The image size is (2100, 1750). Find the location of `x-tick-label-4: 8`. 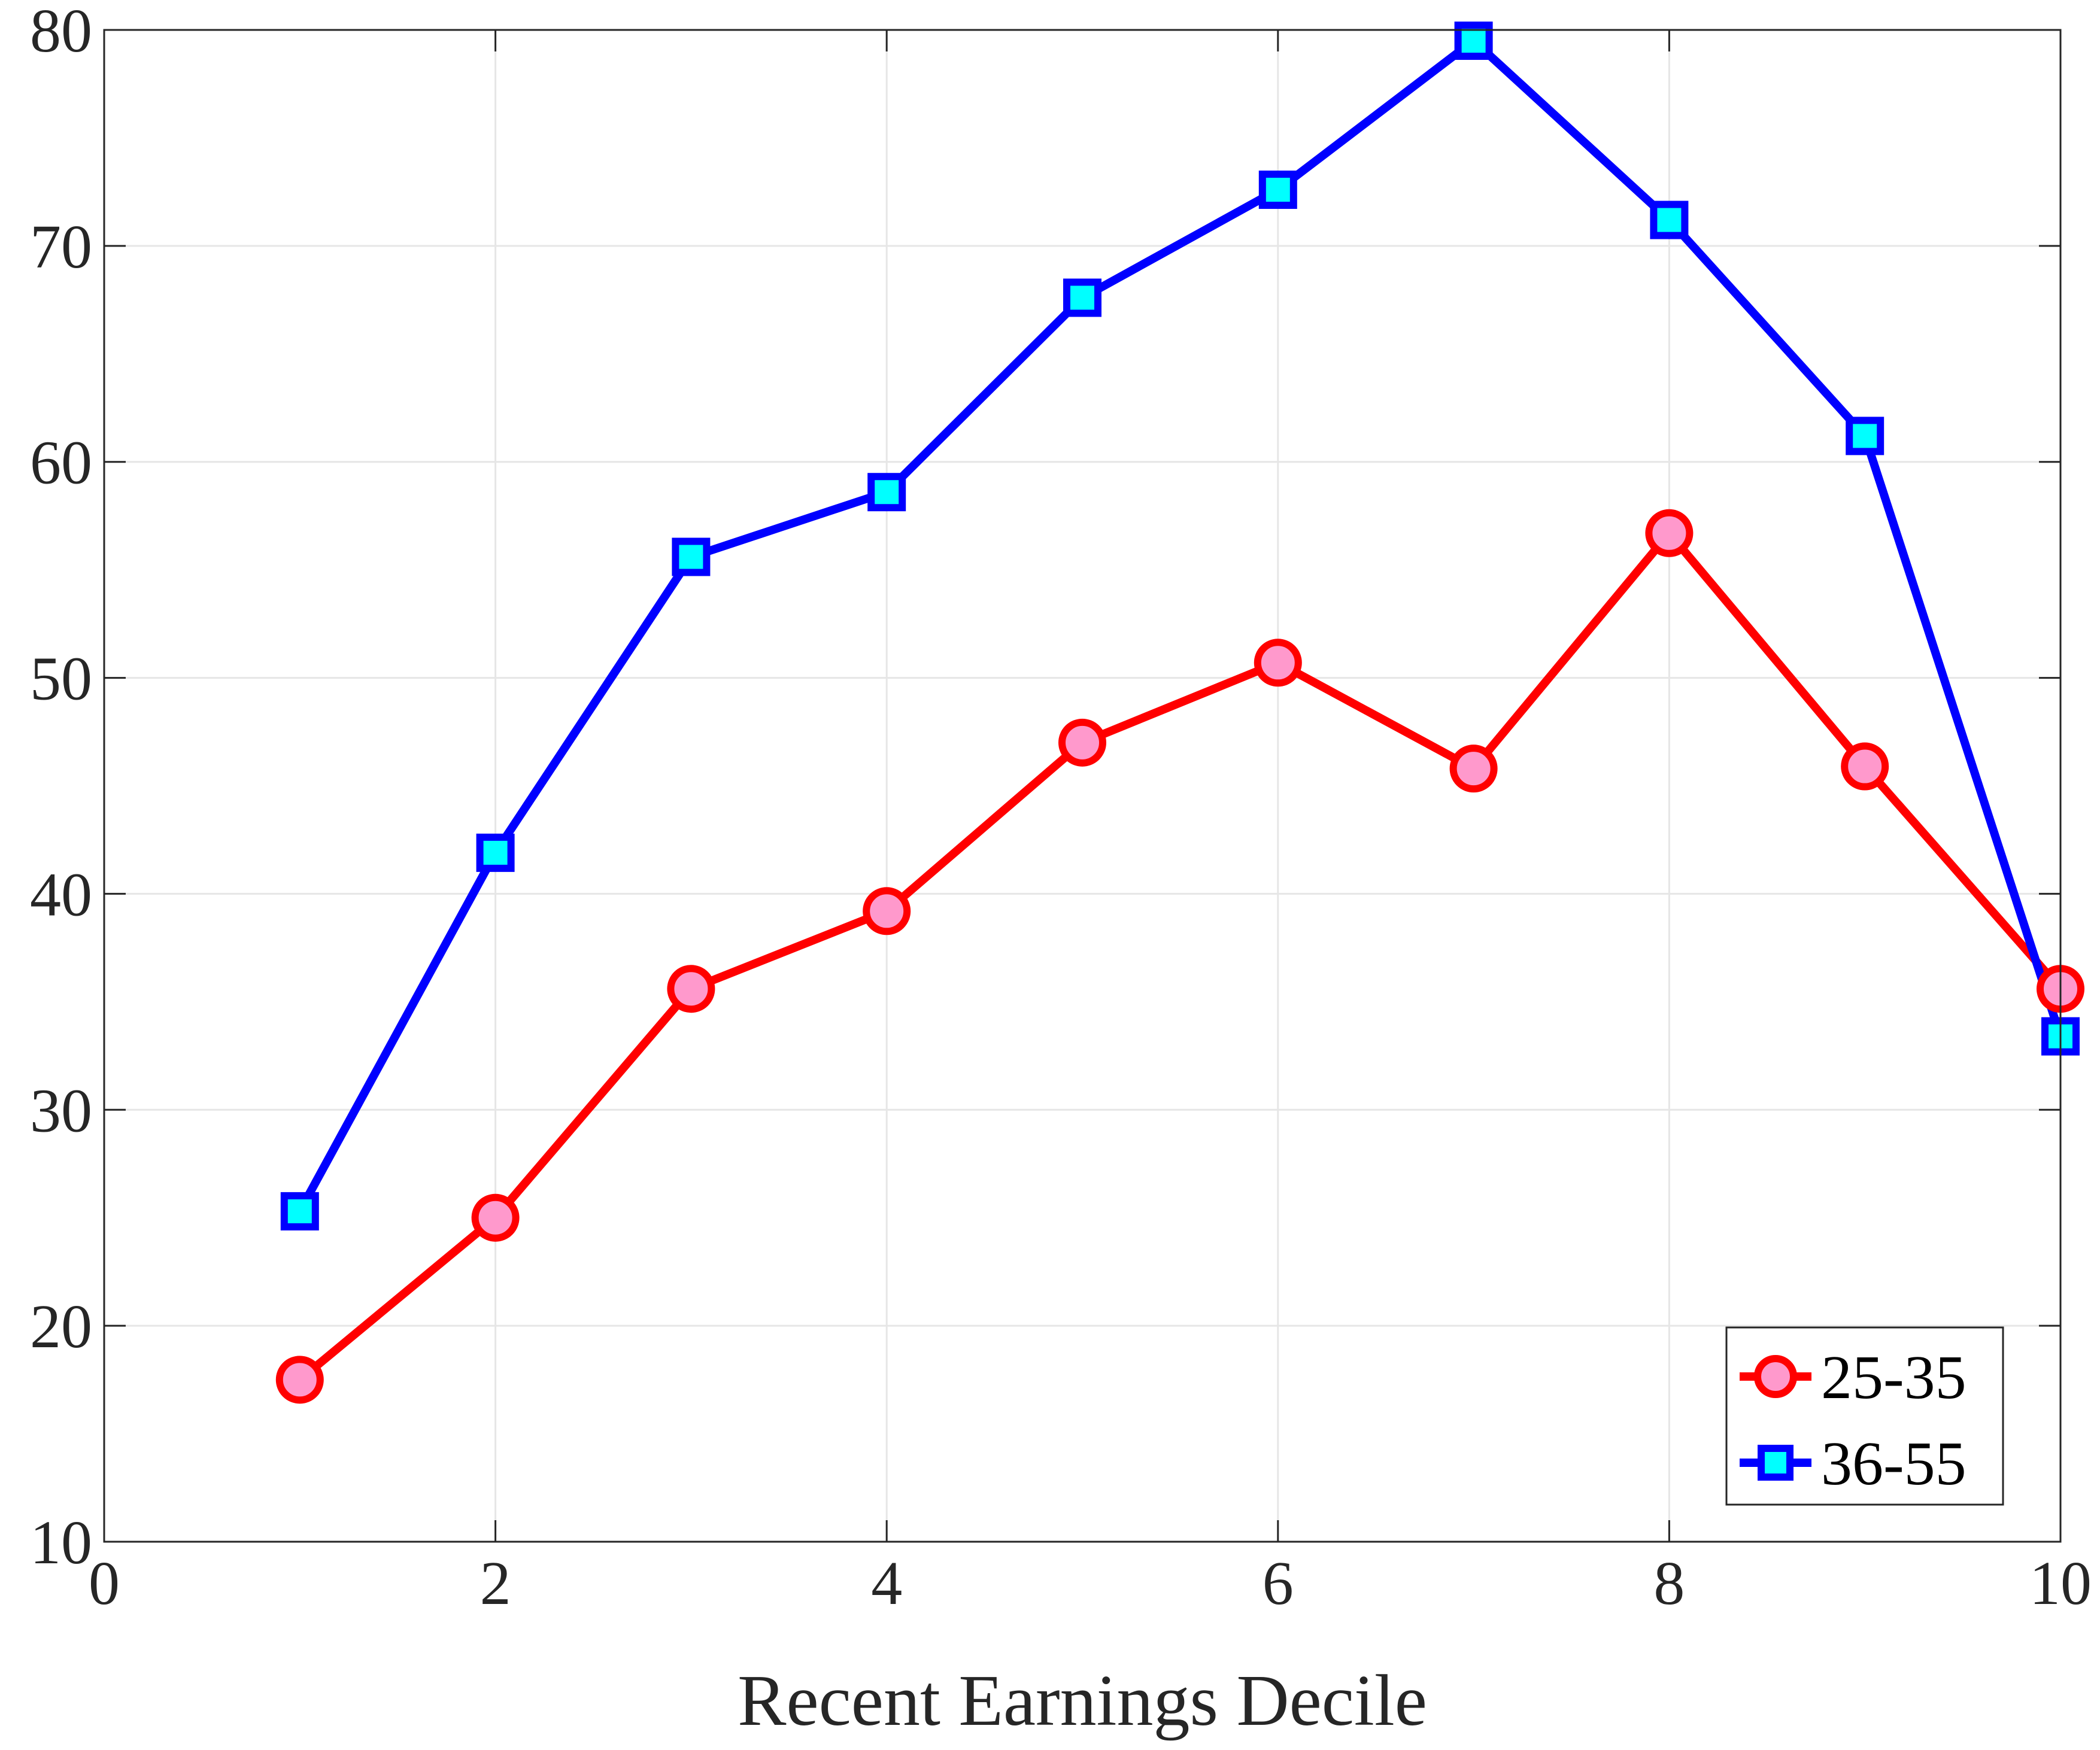

x-tick-label-4: 8 is located at coordinates (1669, 1583).